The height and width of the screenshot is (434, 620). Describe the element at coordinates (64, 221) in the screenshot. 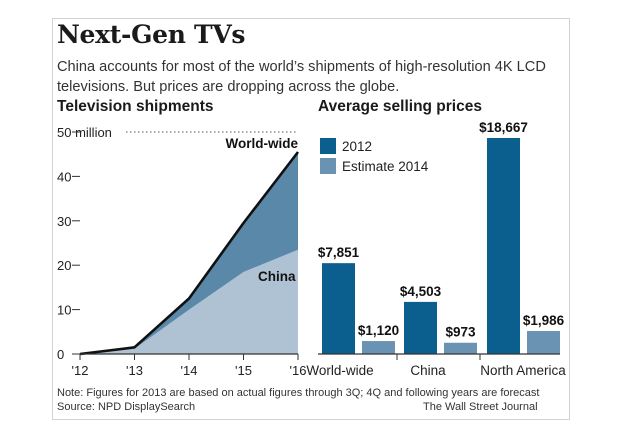

I see `y-tick-label: 30` at that location.